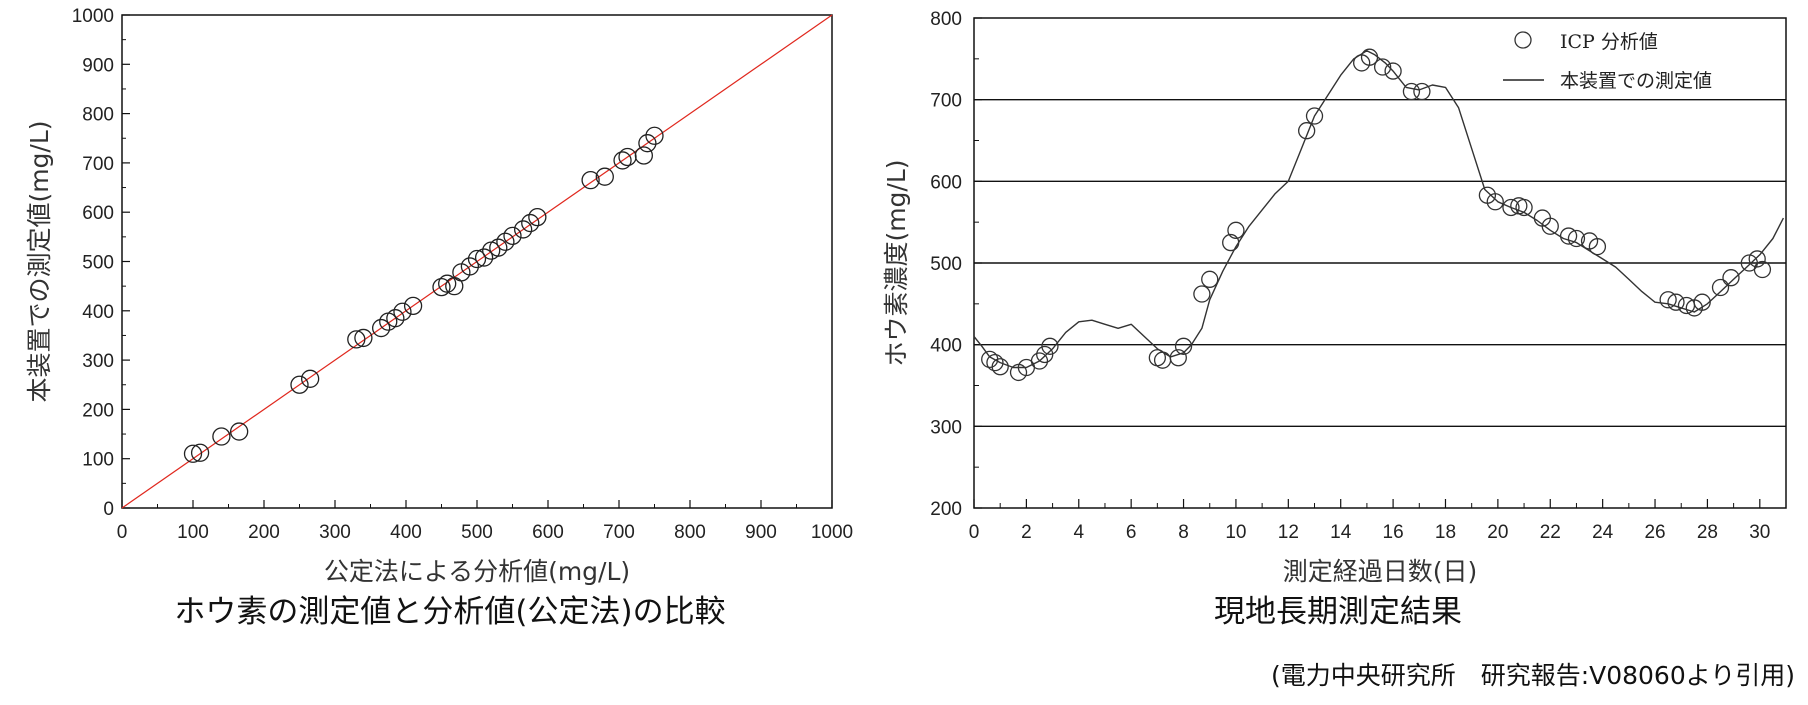 The height and width of the screenshot is (705, 1808). What do you see at coordinates (1533, 675) in the screenshot?
I see `source-note: (電力中央研究所 研究報告:V08060より引用)` at bounding box center [1533, 675].